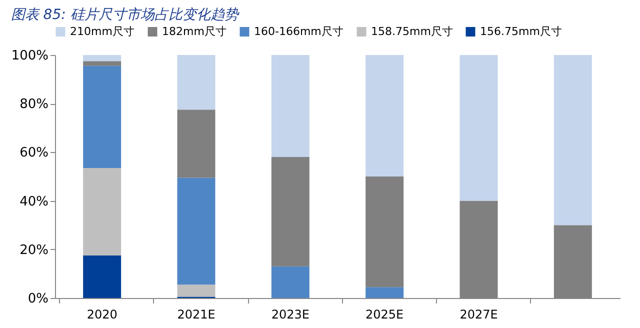 This screenshot has height=328, width=640. I want to click on chart-title: 图表 85: 硅片尺寸市场占比变化趋势, so click(125, 15).